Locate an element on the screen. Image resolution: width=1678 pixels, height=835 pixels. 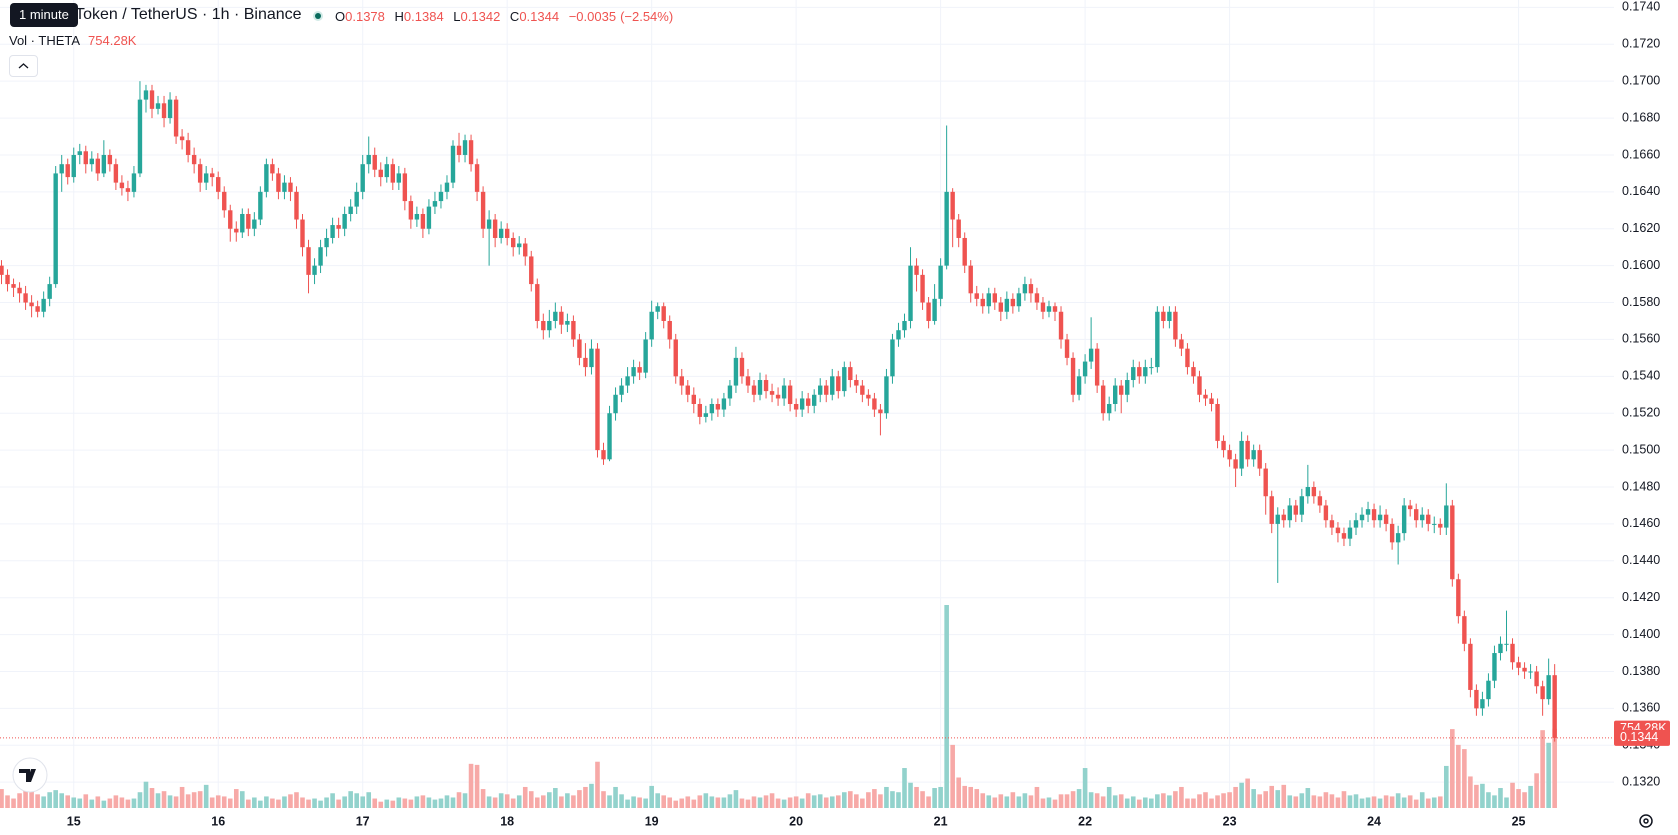
symbol-title: Theta Token / TetherUS · 1h · Binance is located at coordinates (166, 14).